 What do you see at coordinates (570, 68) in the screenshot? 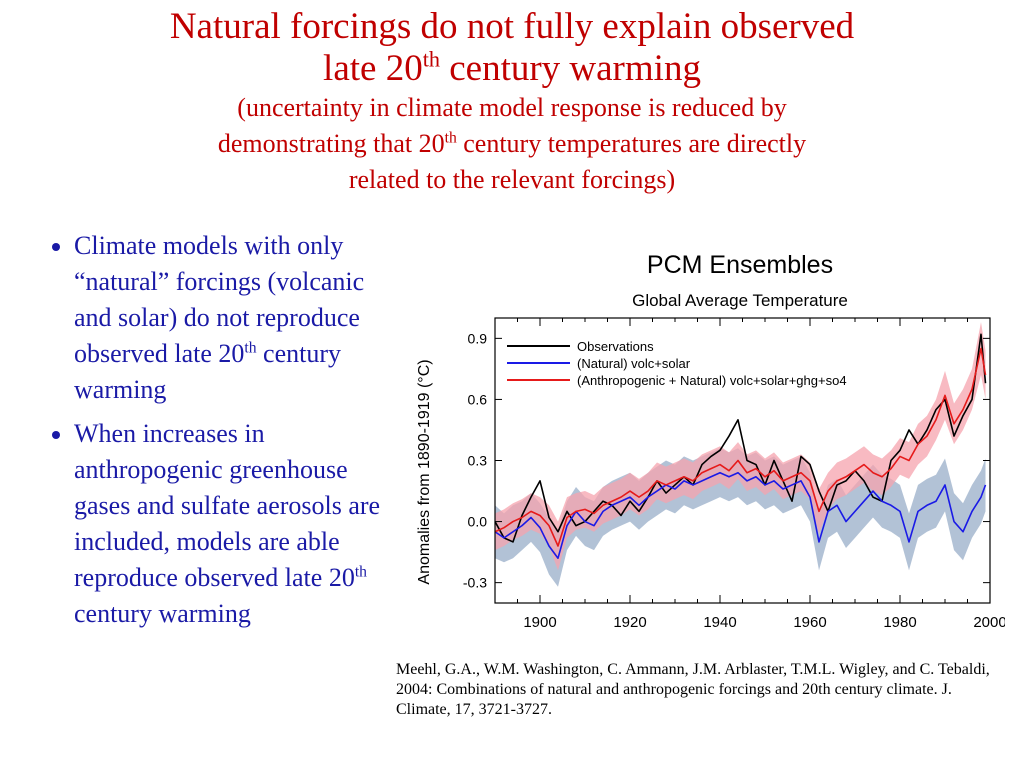
I see `title-line-2-post: century warming` at bounding box center [570, 68].